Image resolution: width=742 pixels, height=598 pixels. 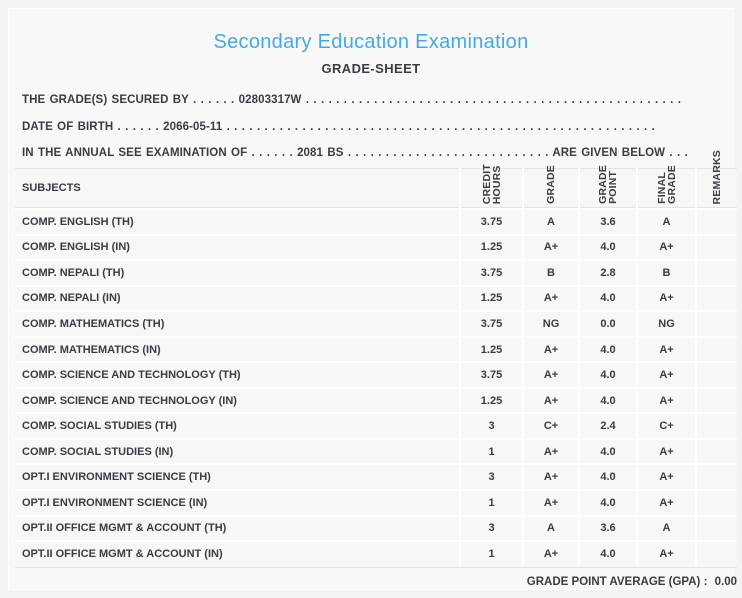 What do you see at coordinates (237, 528) in the screenshot?
I see `subject-cell: OPT.II OFFICE MGMT & ACCOUNT (TH)` at bounding box center [237, 528].